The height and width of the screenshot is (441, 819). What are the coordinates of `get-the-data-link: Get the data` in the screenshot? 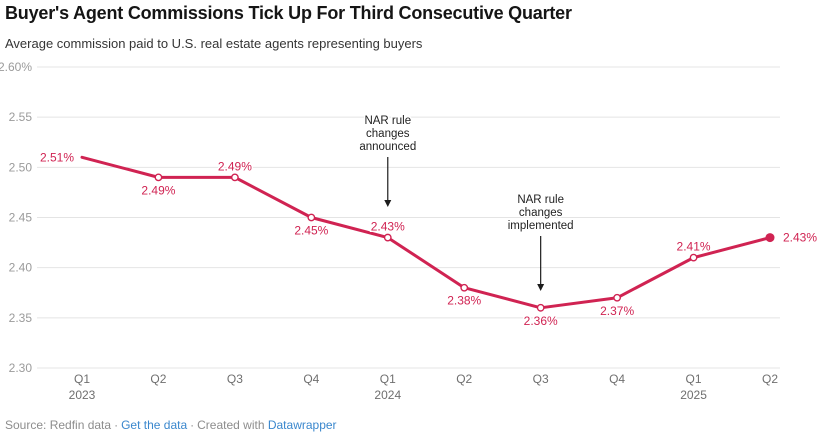 It's located at (154, 425).